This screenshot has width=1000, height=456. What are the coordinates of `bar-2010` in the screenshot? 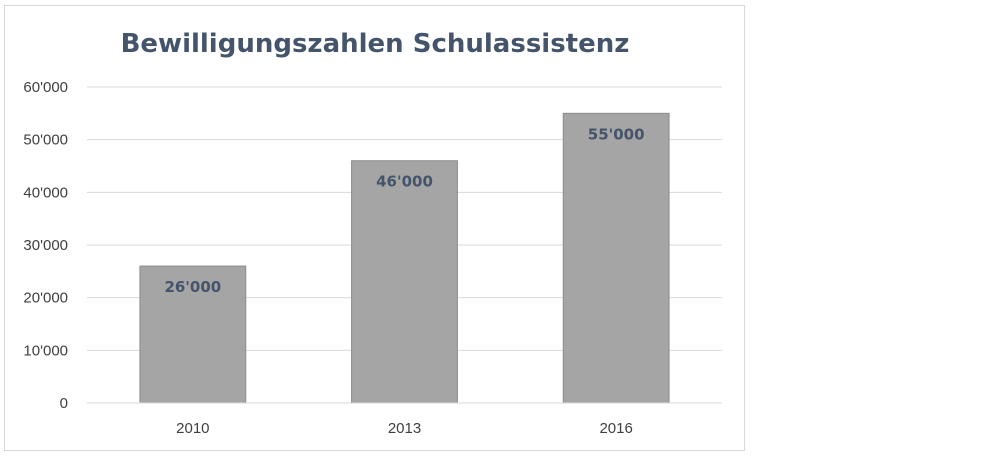 It's located at (193, 334).